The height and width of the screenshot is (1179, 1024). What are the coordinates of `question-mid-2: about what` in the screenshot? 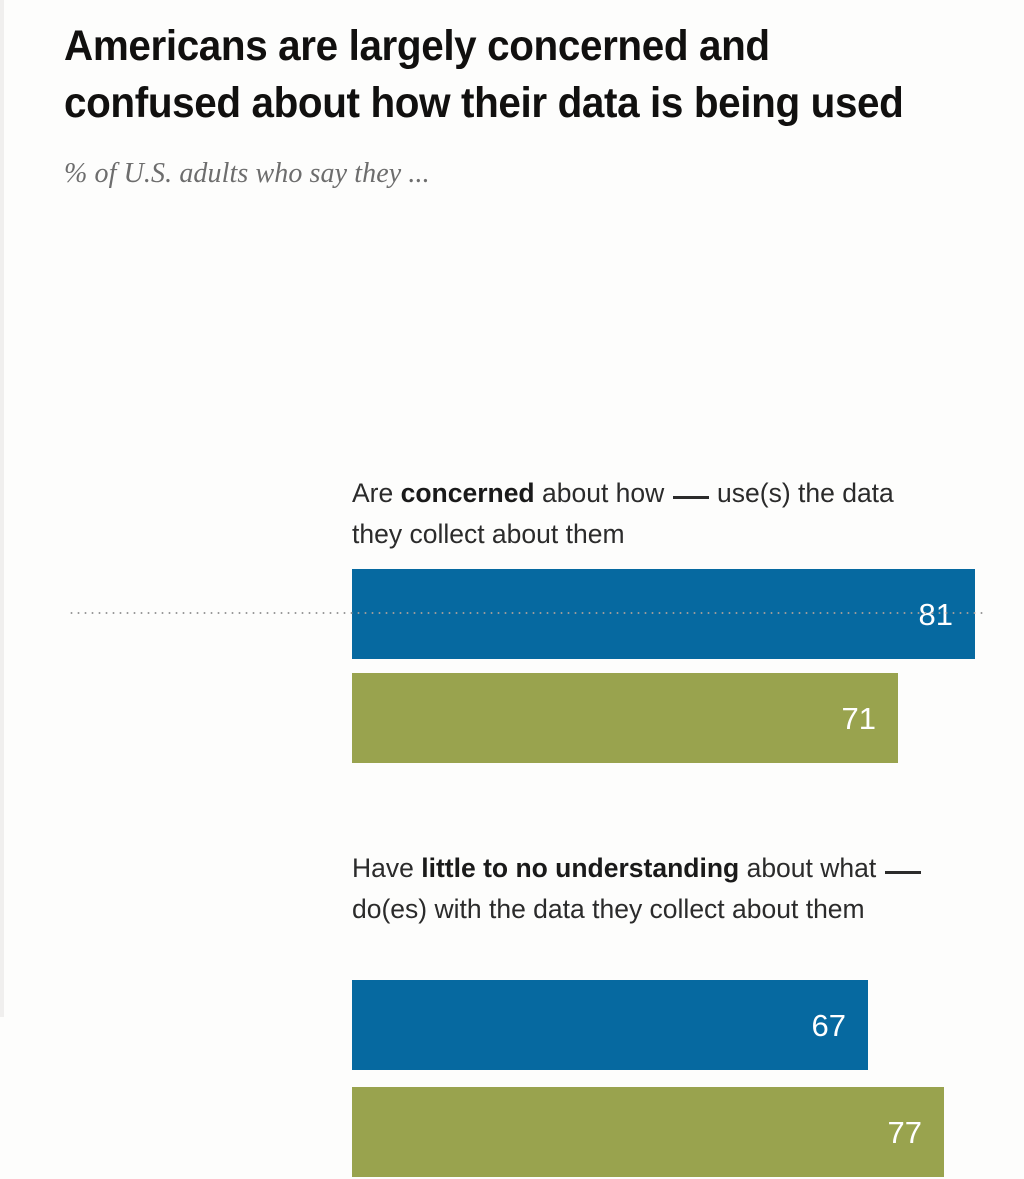 It's located at (811, 868).